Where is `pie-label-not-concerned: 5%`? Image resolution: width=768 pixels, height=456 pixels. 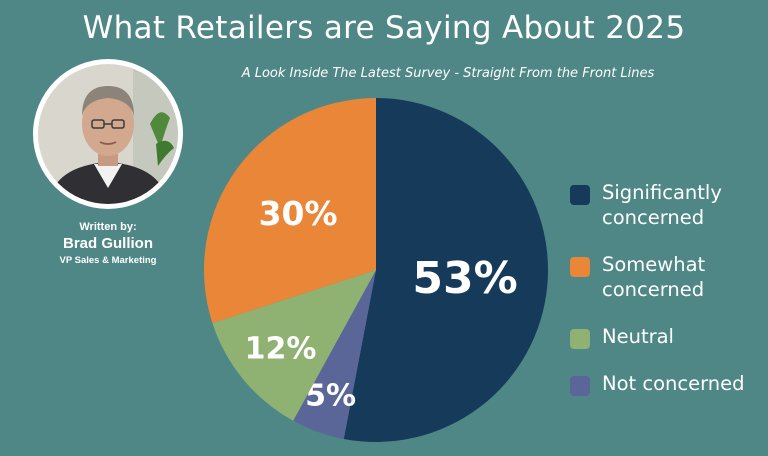 pie-label-not-concerned: 5% is located at coordinates (330, 396).